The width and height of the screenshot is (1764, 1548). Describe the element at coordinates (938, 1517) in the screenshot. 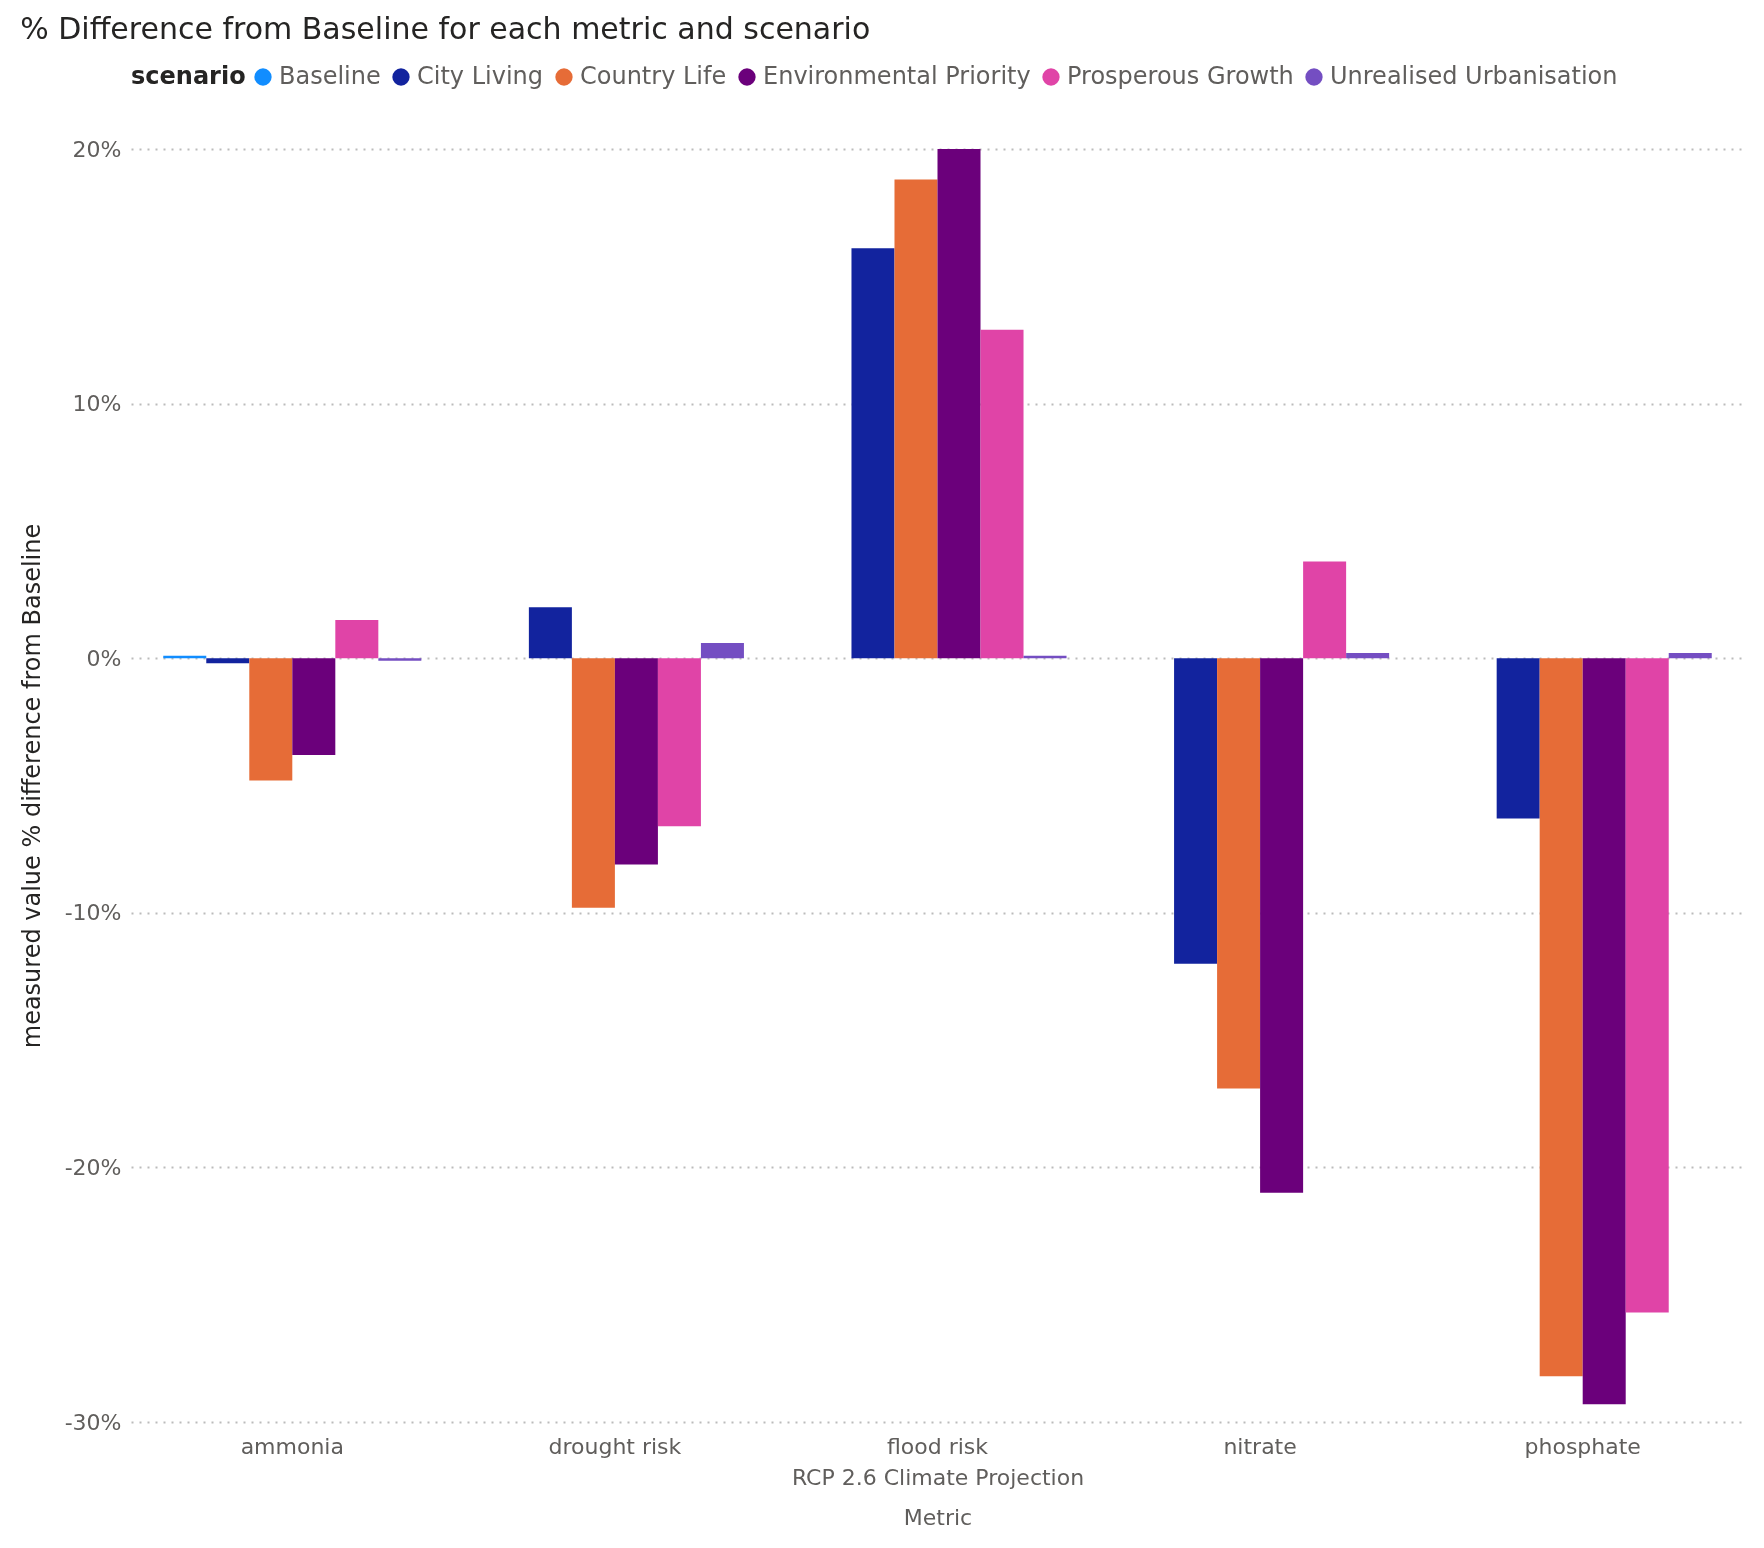

I see `x-axis-title: Metric` at that location.